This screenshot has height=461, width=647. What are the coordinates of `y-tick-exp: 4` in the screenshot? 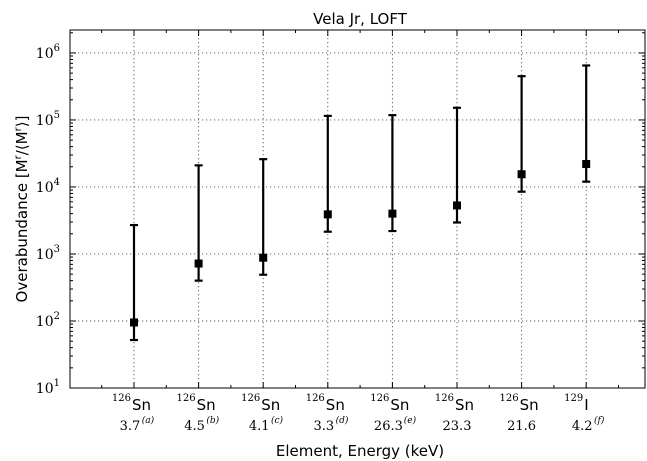 It's located at (57, 182).